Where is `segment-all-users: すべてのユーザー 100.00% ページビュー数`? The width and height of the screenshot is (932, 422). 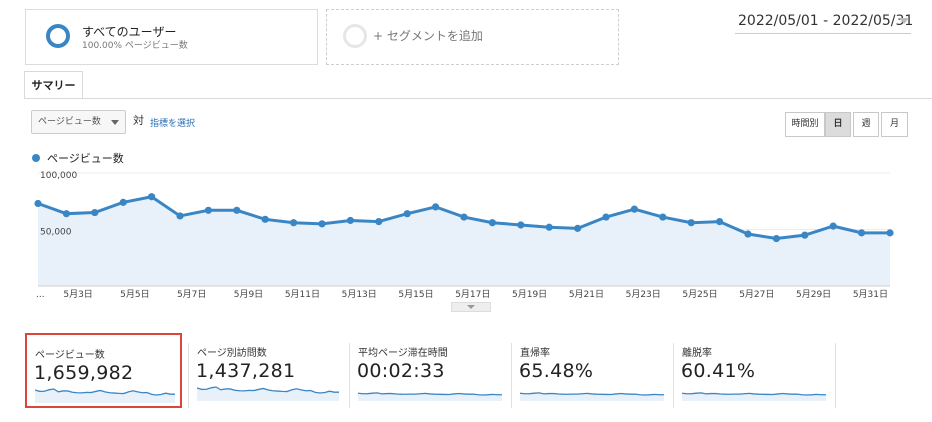
segment-all-users: すべてのユーザー 100.00% ページビュー数 is located at coordinates (171, 37).